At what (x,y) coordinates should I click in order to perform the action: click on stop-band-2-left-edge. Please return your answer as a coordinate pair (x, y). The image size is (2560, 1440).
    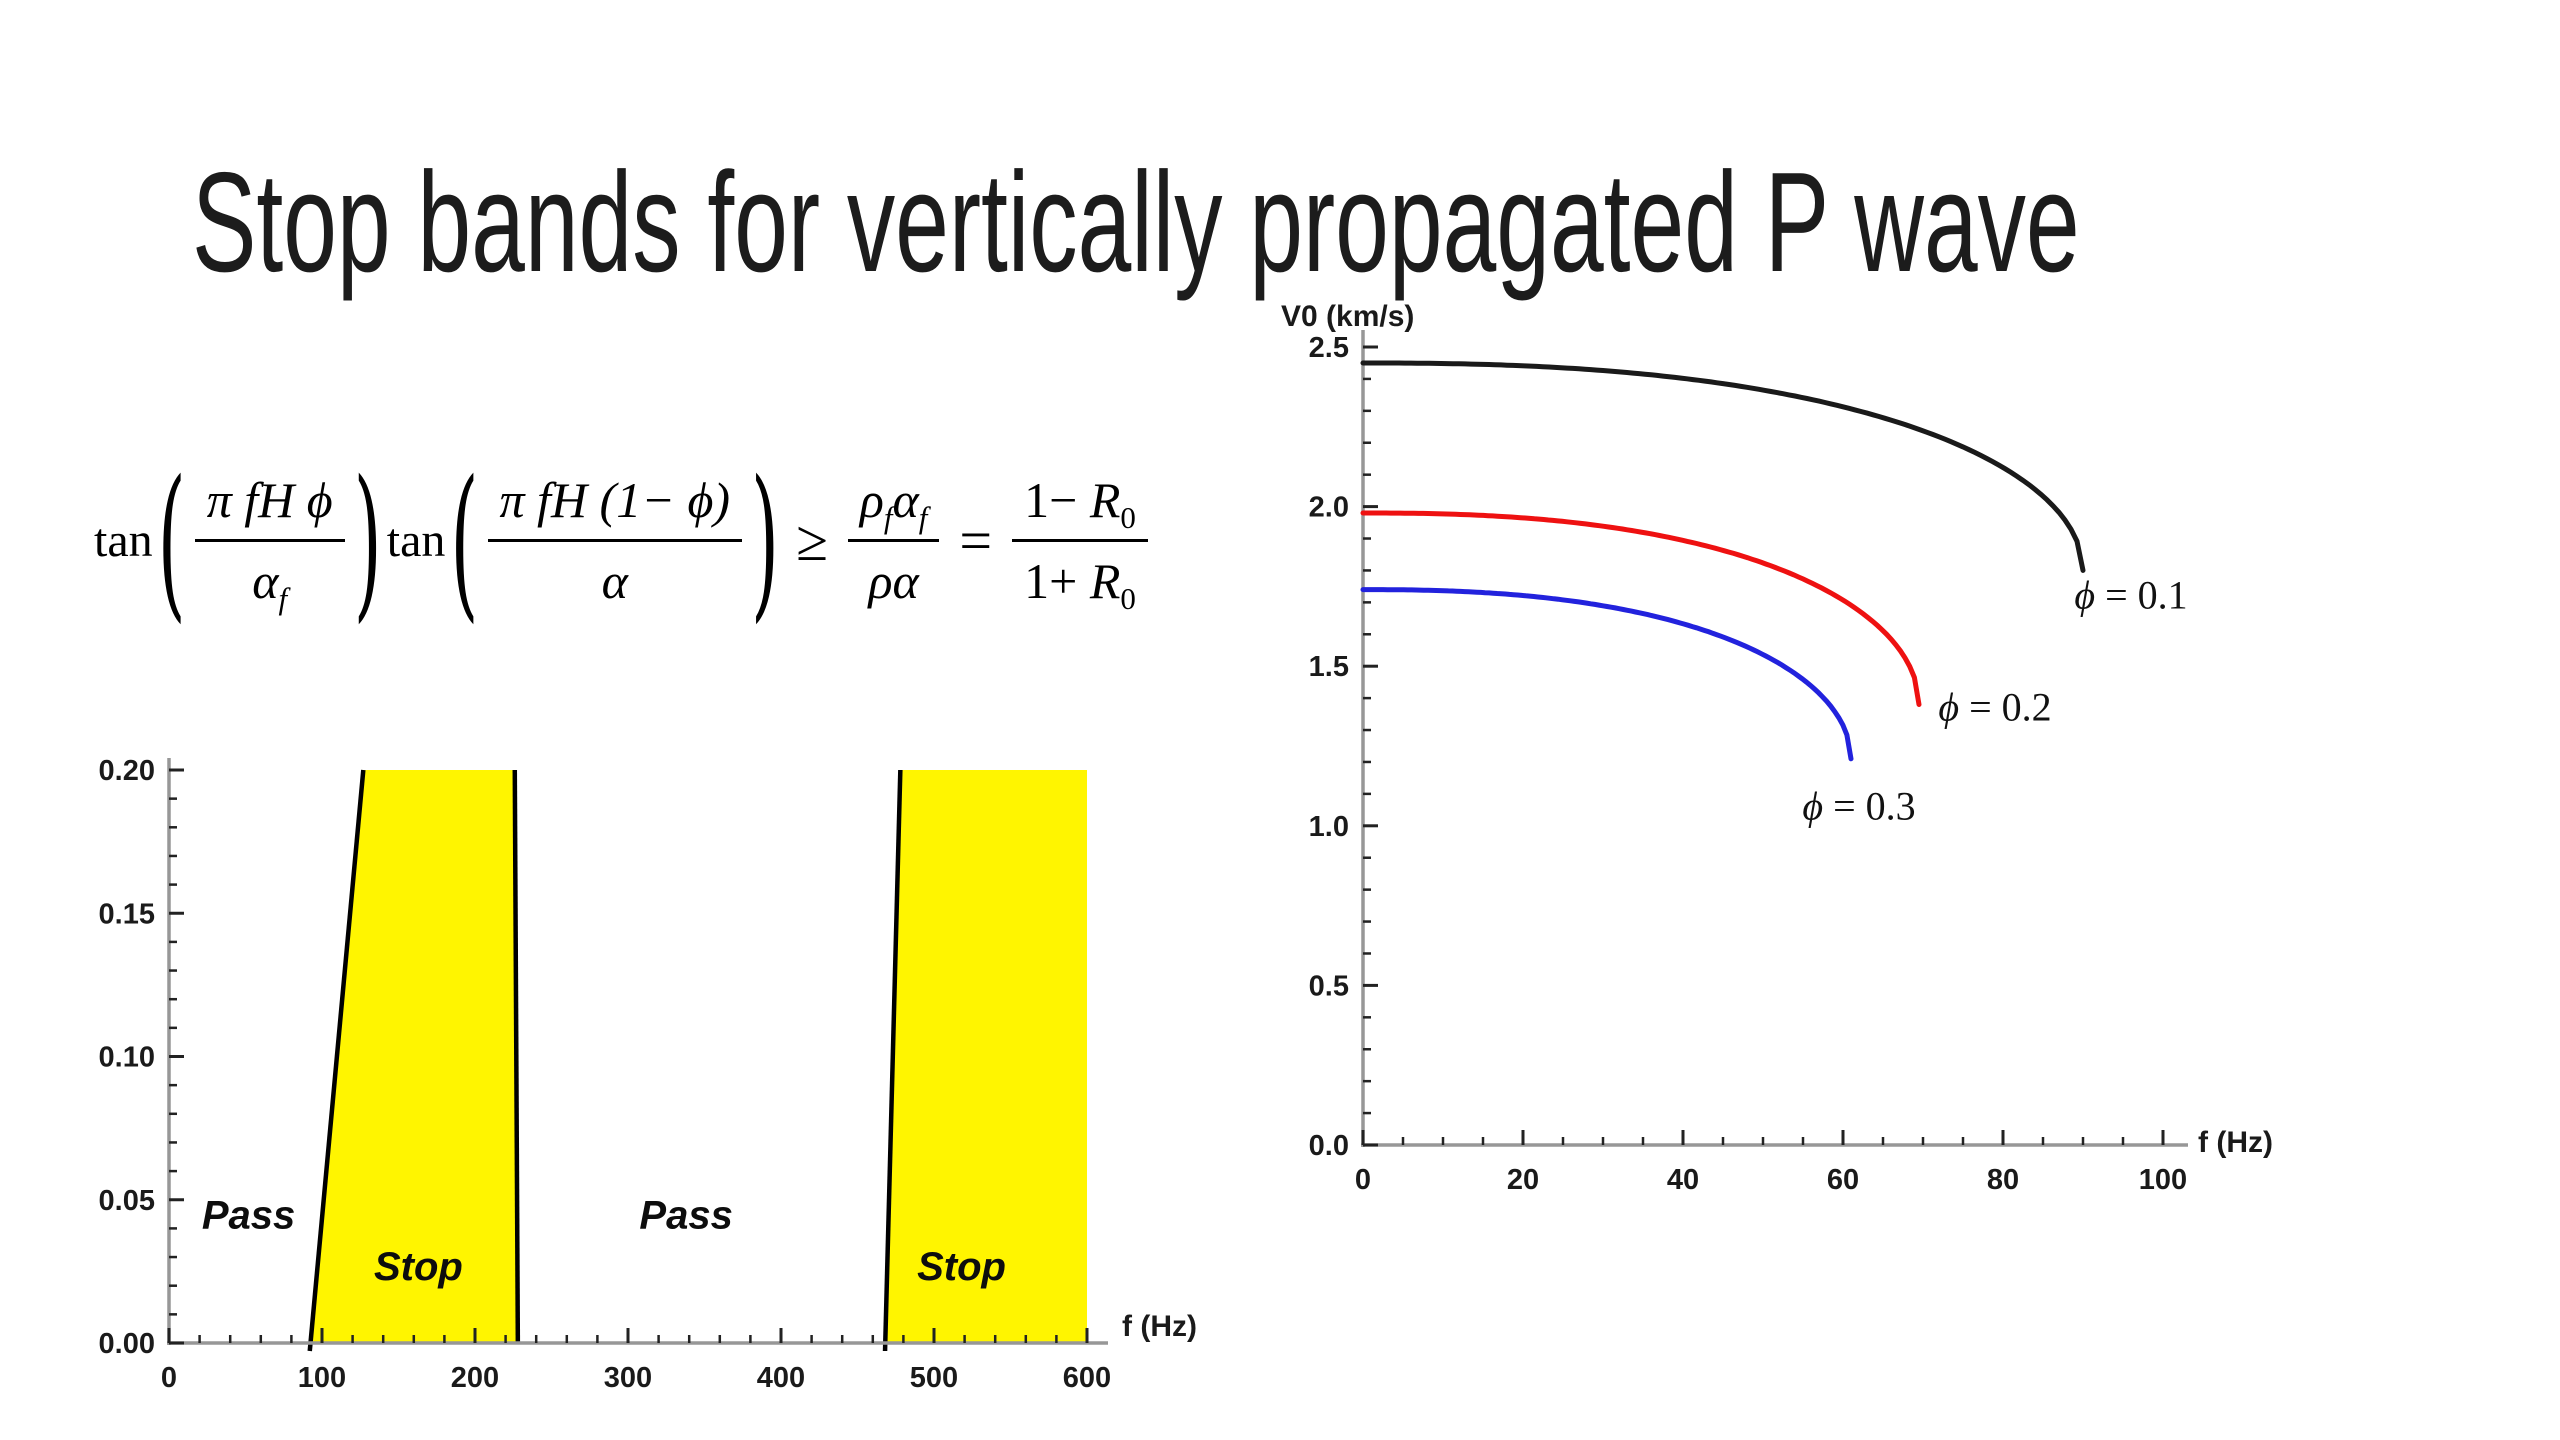
    Looking at the image, I should click on (892, 1060).